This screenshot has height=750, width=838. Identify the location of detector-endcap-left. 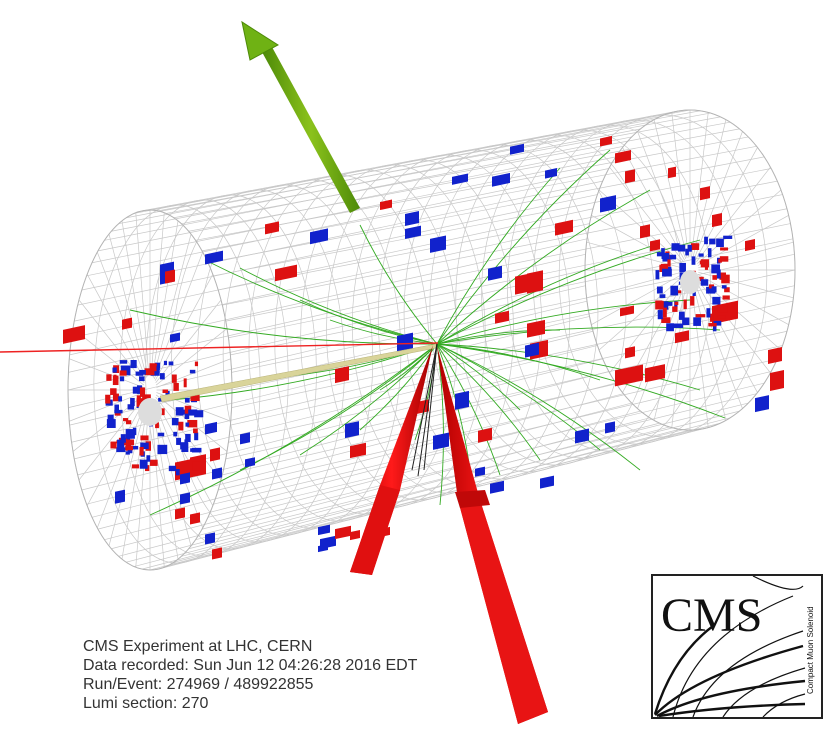
(150, 390).